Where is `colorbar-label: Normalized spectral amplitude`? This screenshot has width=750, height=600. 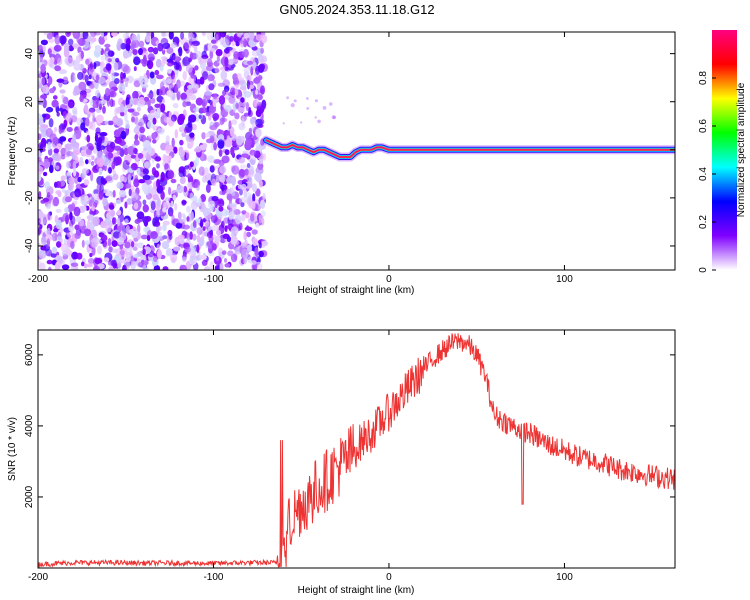 colorbar-label: Normalized spectral amplitude is located at coordinates (741, 149).